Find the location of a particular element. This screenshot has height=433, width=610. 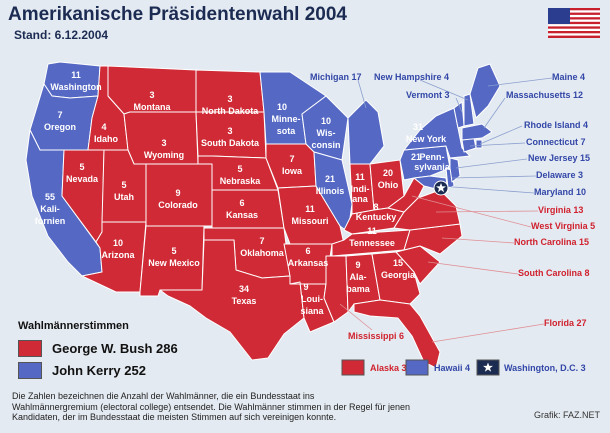

label-ut-num: 5 is located at coordinates (123, 185).